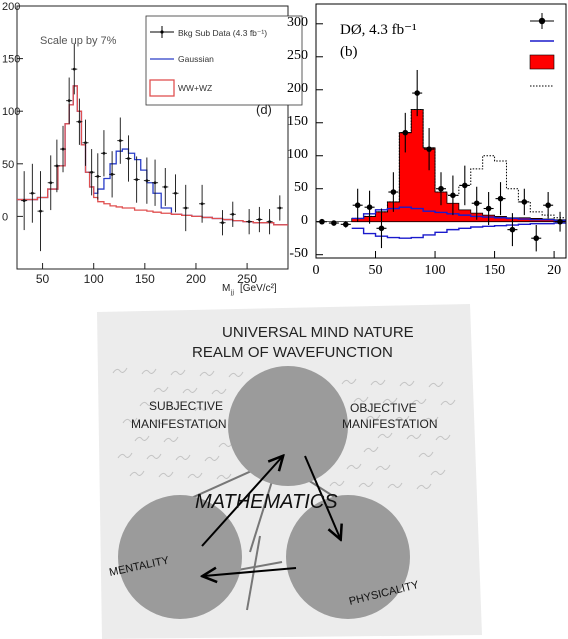 The height and width of the screenshot is (639, 568). I want to click on objective-line1: OBJECTIVE, so click(383, 408).